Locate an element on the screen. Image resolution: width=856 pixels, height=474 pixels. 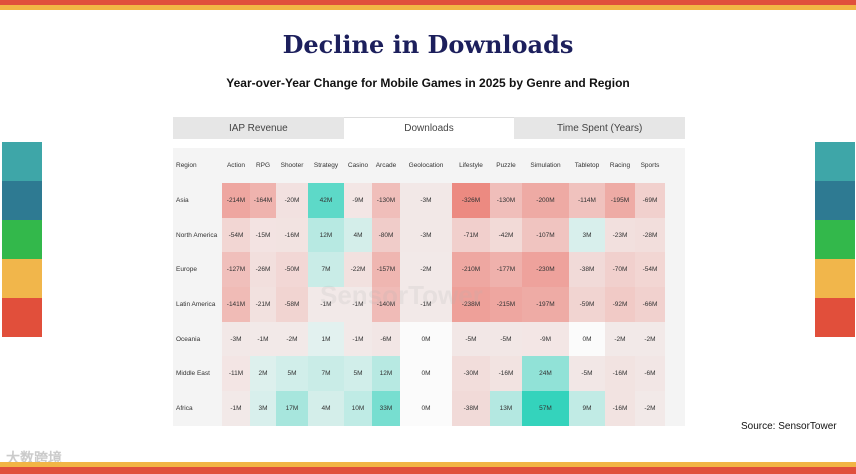
heatmap-cell: -71M is located at coordinates (471, 235).